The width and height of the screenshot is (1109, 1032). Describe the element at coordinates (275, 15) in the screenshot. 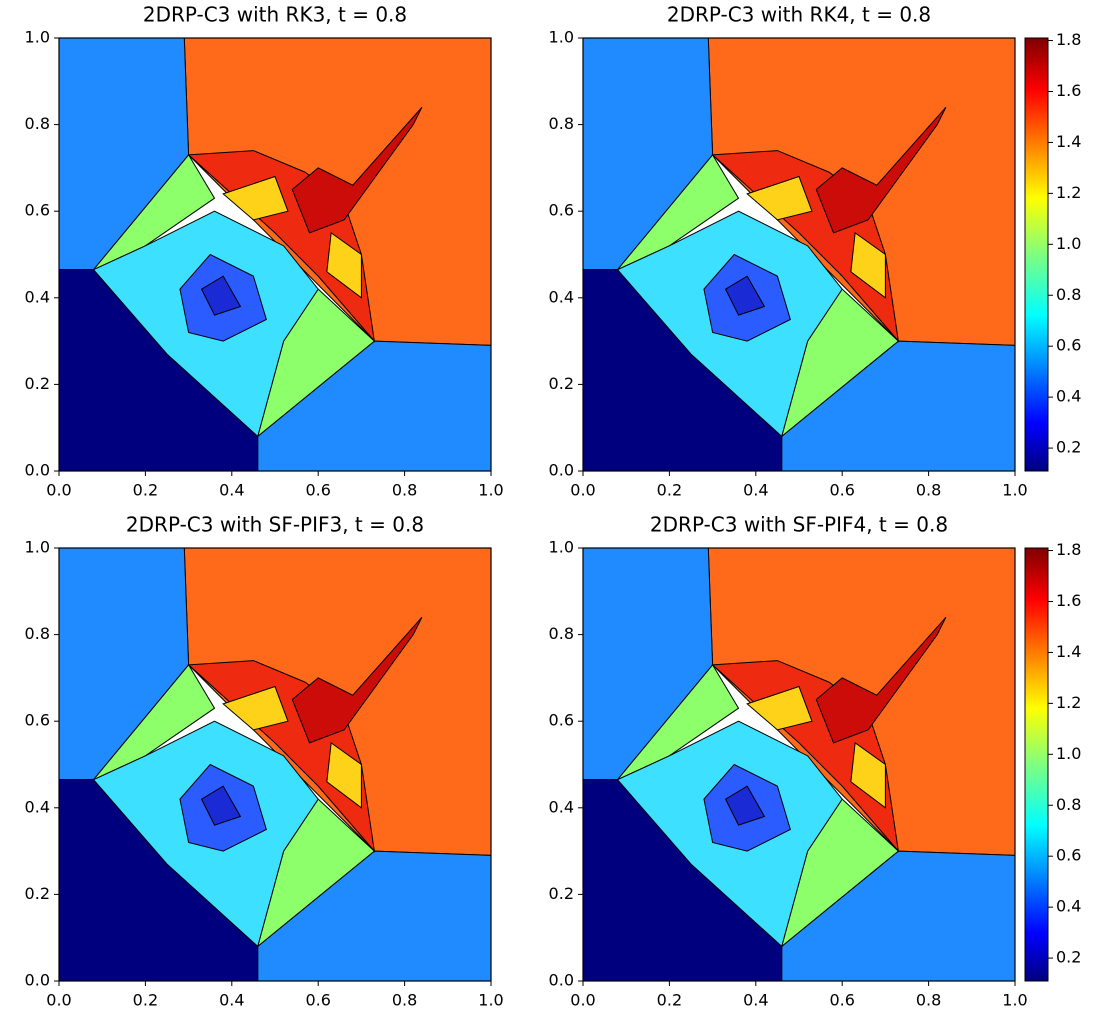

I see `chart-title: 2DRP-C3 with RK3, t = 0.8` at that location.